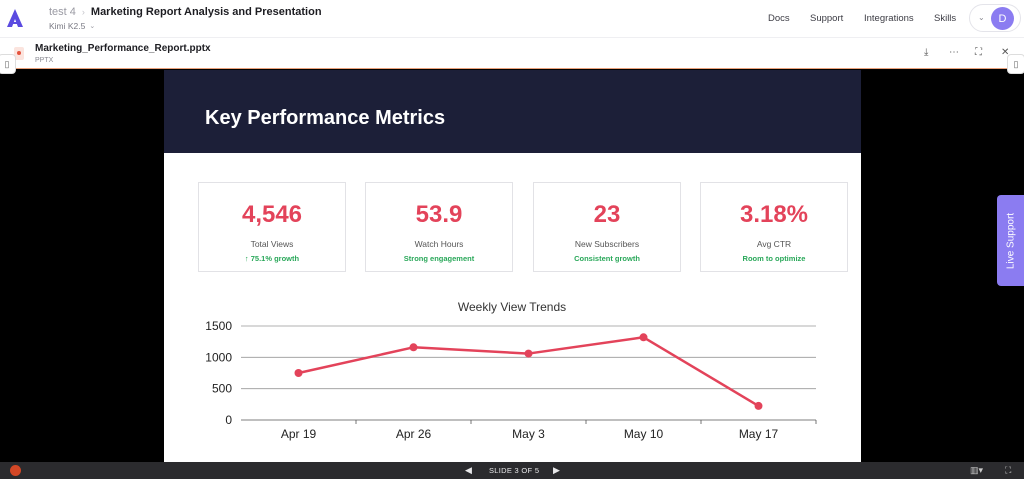  What do you see at coordinates (325, 118) in the screenshot?
I see `slide-title: Key Performance Metrics` at bounding box center [325, 118].